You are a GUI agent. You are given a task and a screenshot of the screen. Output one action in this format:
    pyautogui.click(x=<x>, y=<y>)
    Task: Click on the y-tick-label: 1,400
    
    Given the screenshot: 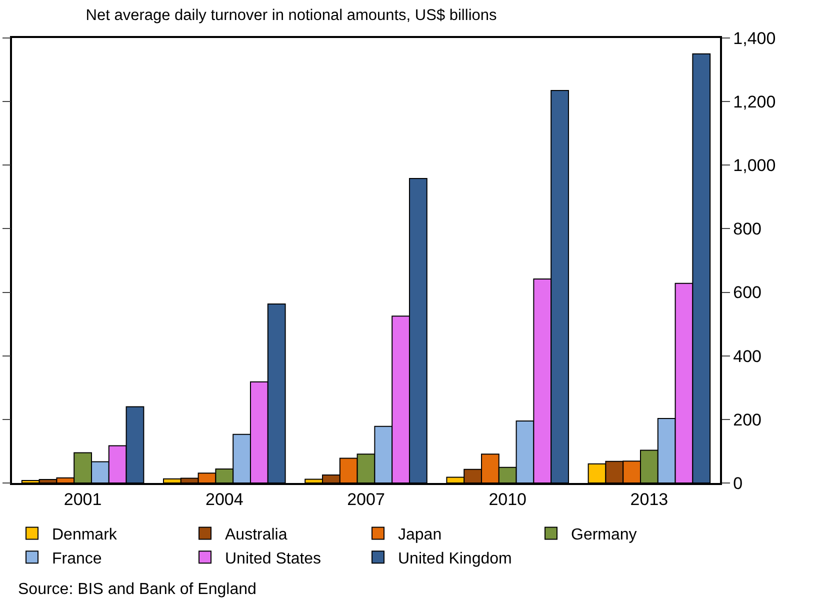 What is the action you would take?
    pyautogui.click(x=754, y=38)
    